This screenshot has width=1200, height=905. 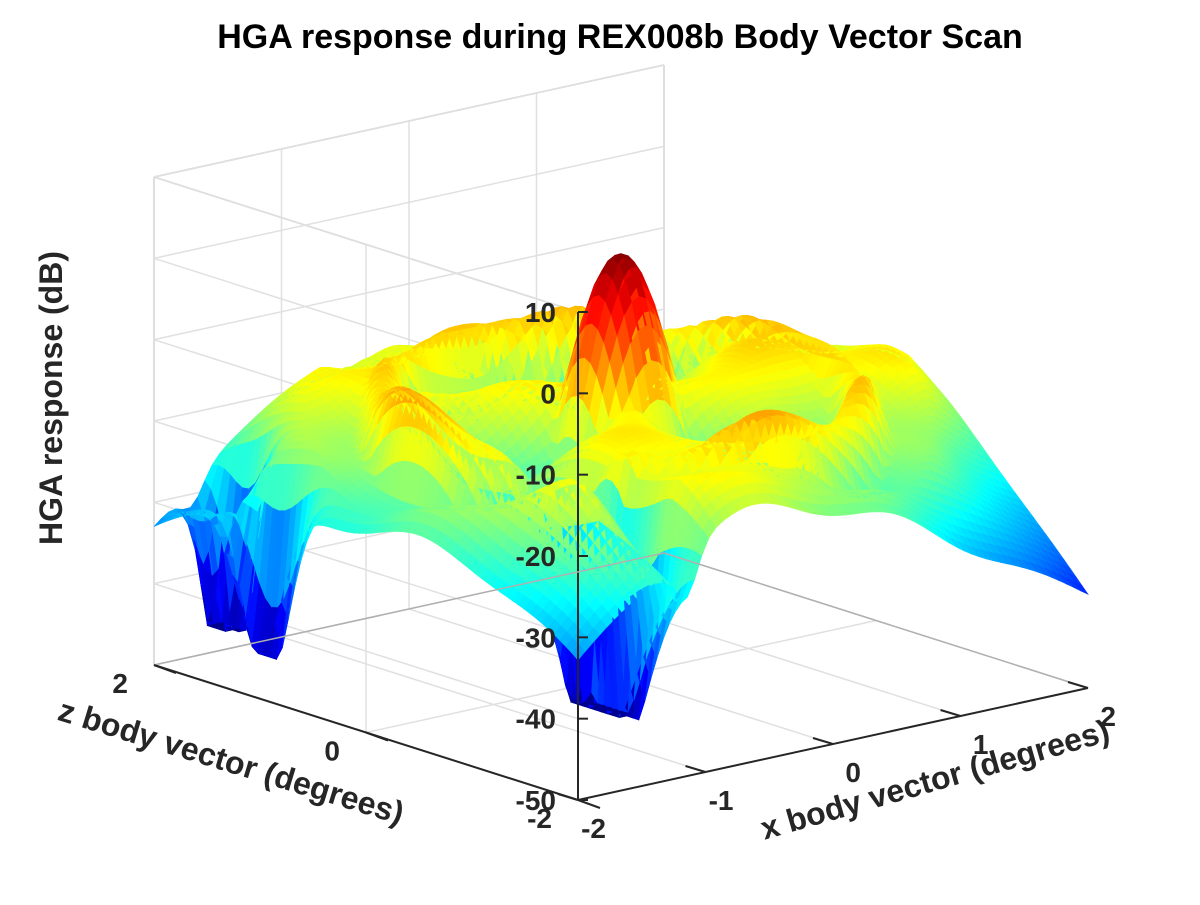 I want to click on z-axis-label: HGA response (dB), so click(x=51, y=398).